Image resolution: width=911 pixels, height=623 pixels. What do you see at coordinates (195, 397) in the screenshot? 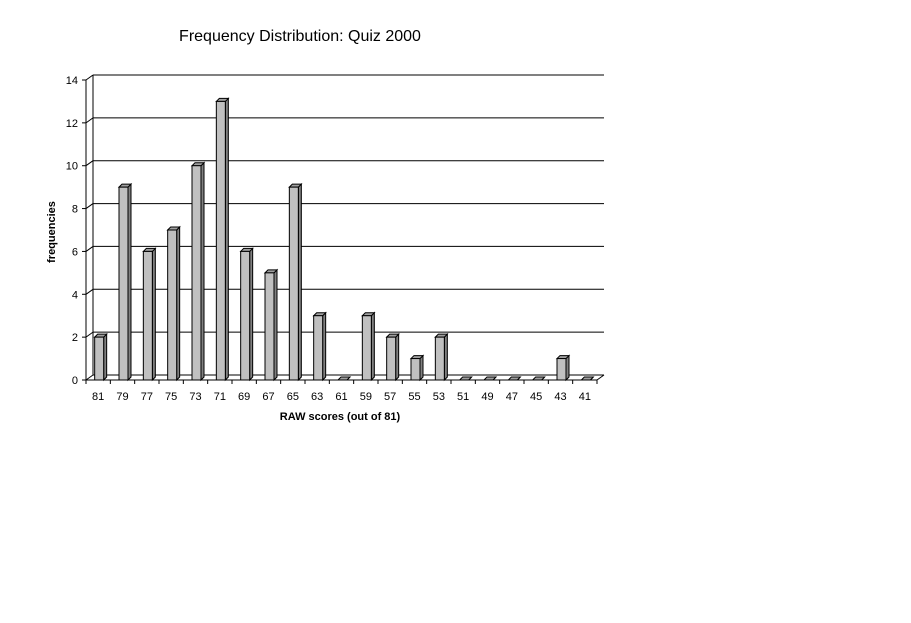
I see `x-tick-label: 73` at bounding box center [195, 397].